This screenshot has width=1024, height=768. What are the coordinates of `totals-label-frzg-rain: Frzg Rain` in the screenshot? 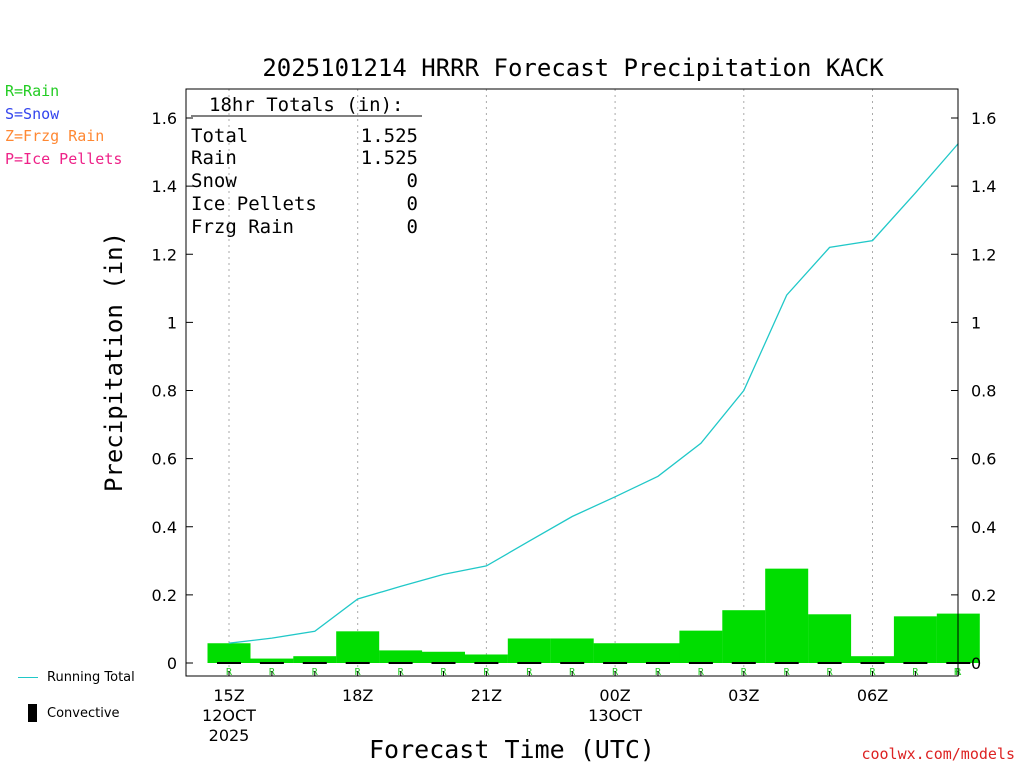 It's located at (242, 227).